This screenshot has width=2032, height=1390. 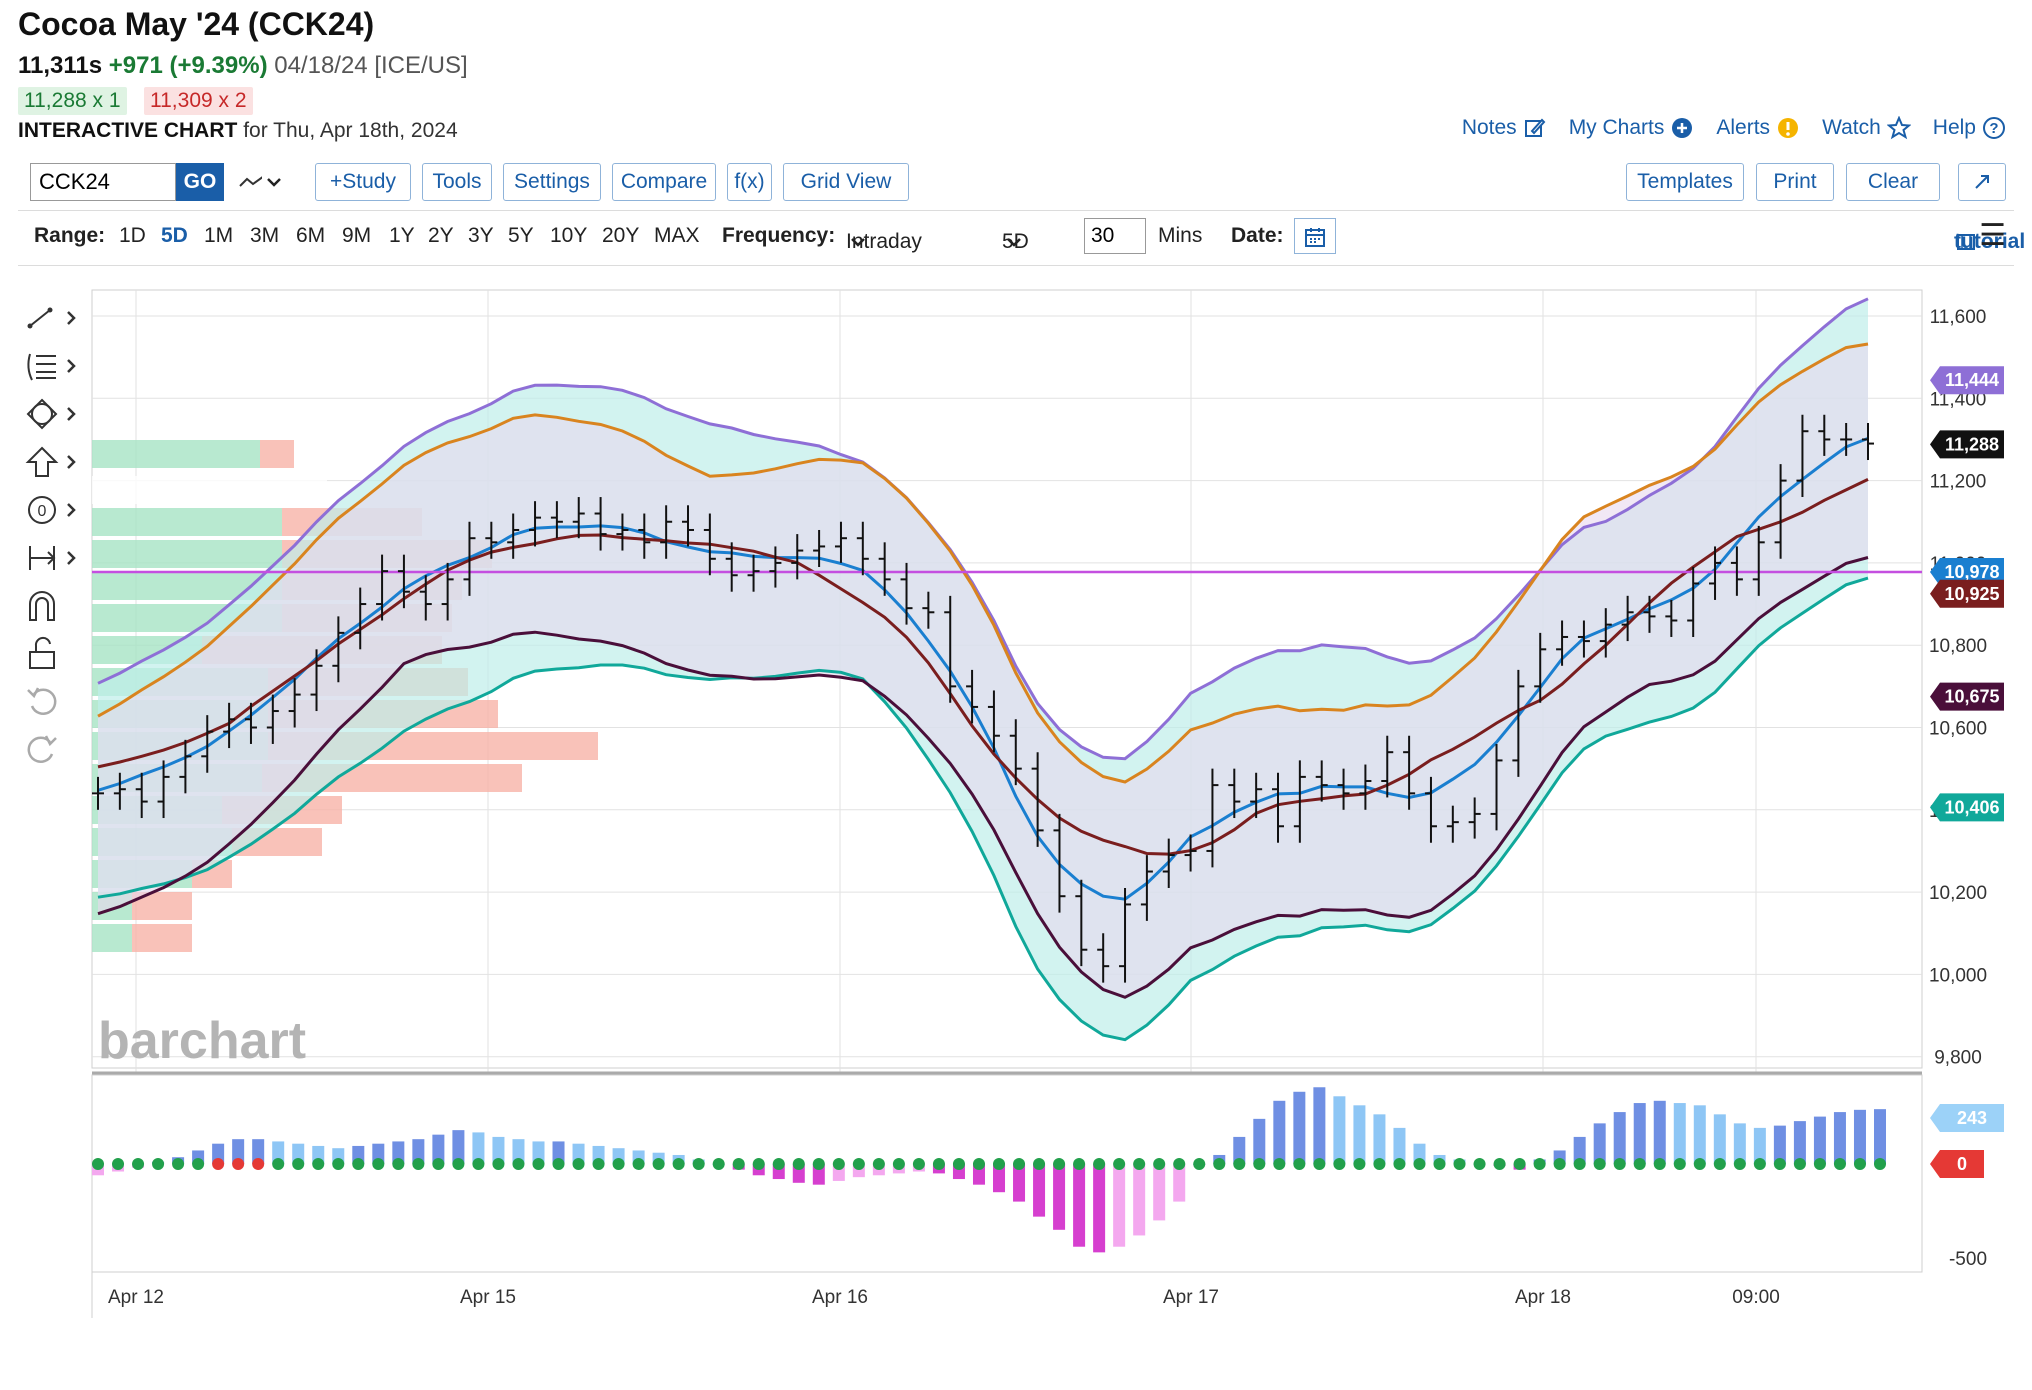 What do you see at coordinates (552, 182) in the screenshot?
I see `settings-button: Settings` at bounding box center [552, 182].